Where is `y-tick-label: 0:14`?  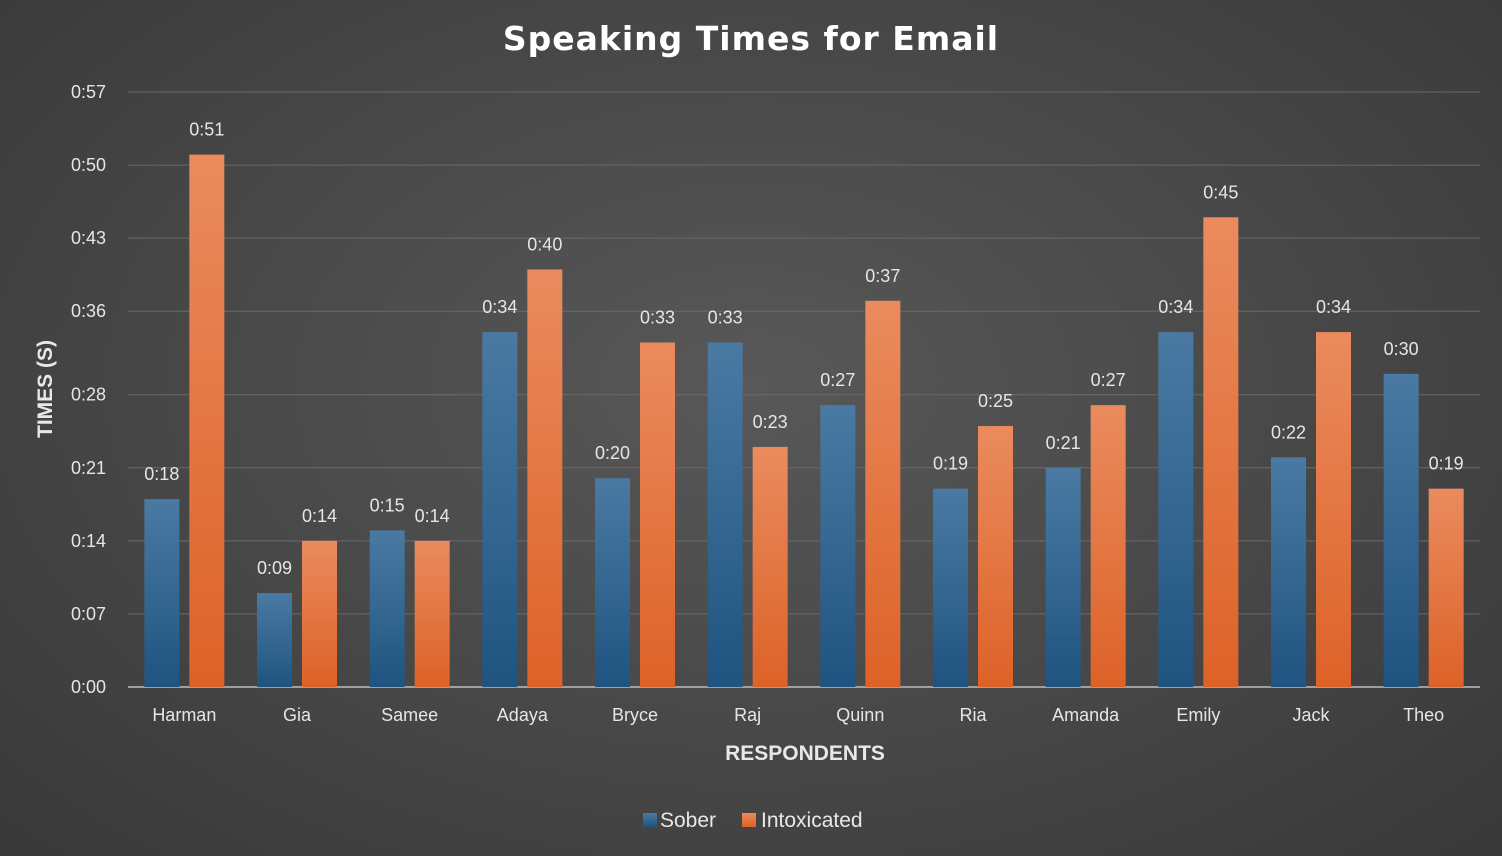
y-tick-label: 0:14 is located at coordinates (88, 541).